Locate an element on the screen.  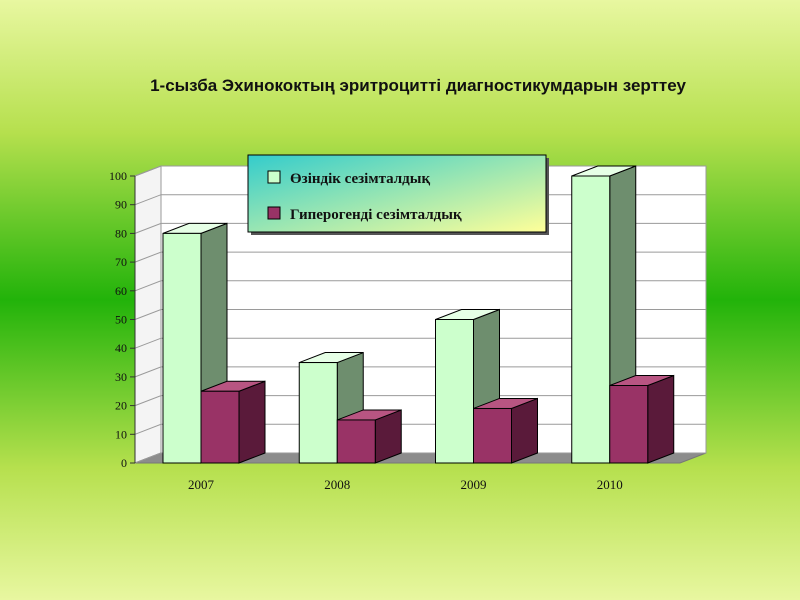
bar-2008-giperogendi is located at coordinates (369, 436).